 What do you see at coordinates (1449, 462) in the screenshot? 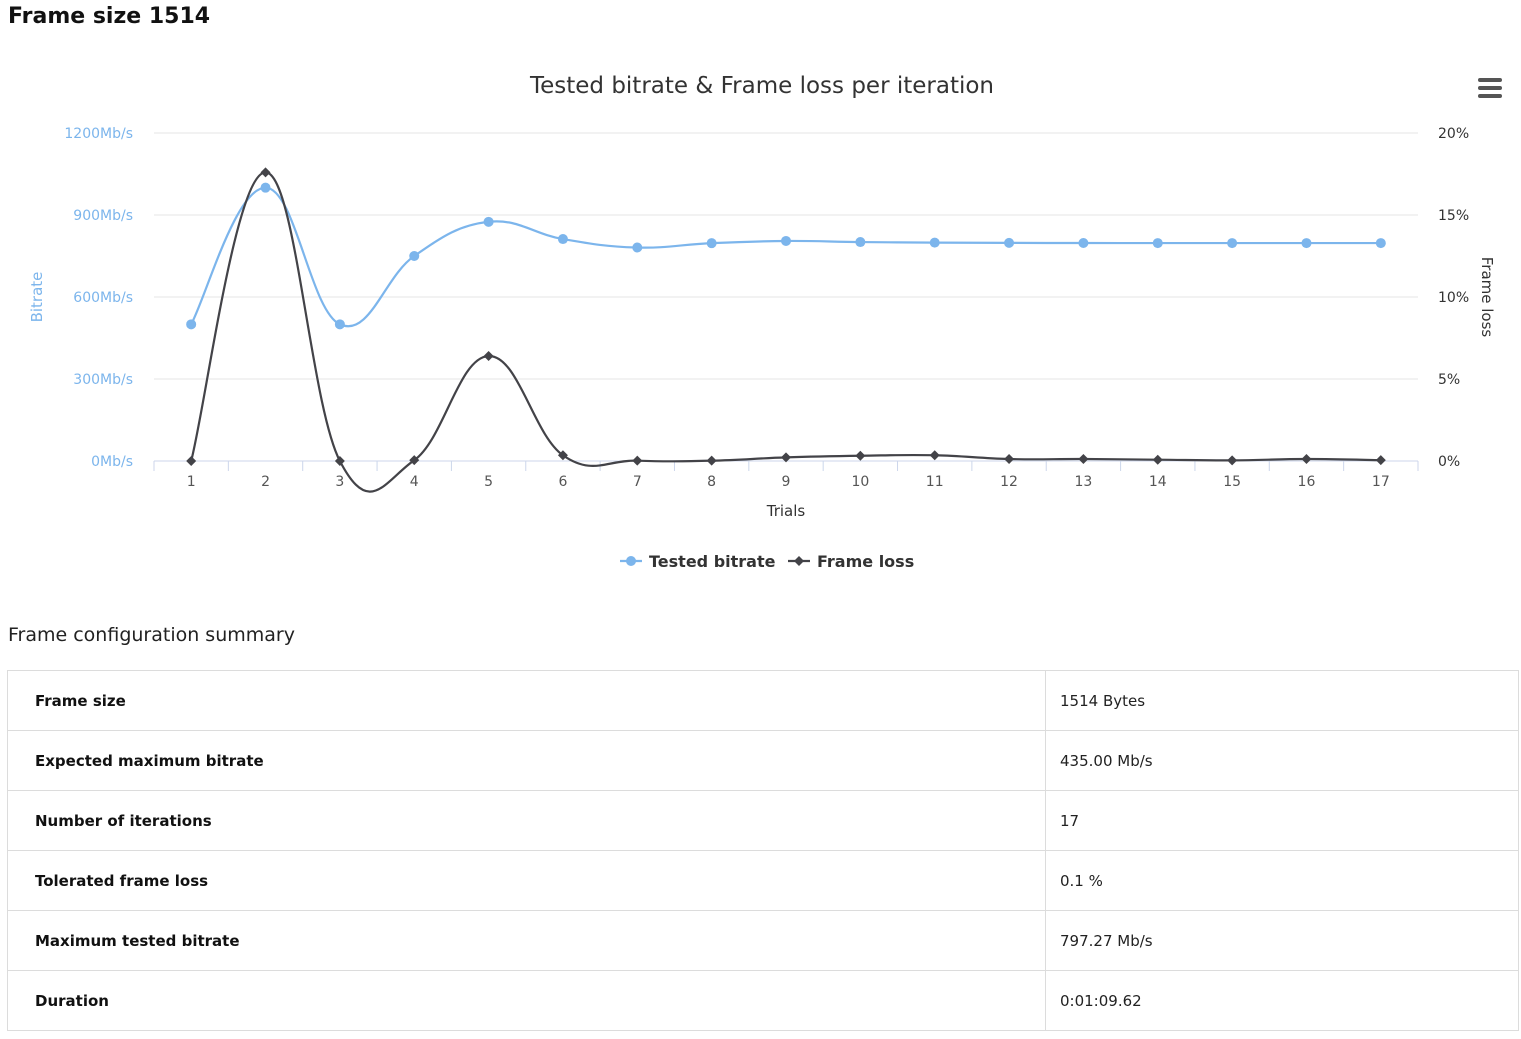
I see `right-axis-tick-label: 0%` at bounding box center [1449, 462].